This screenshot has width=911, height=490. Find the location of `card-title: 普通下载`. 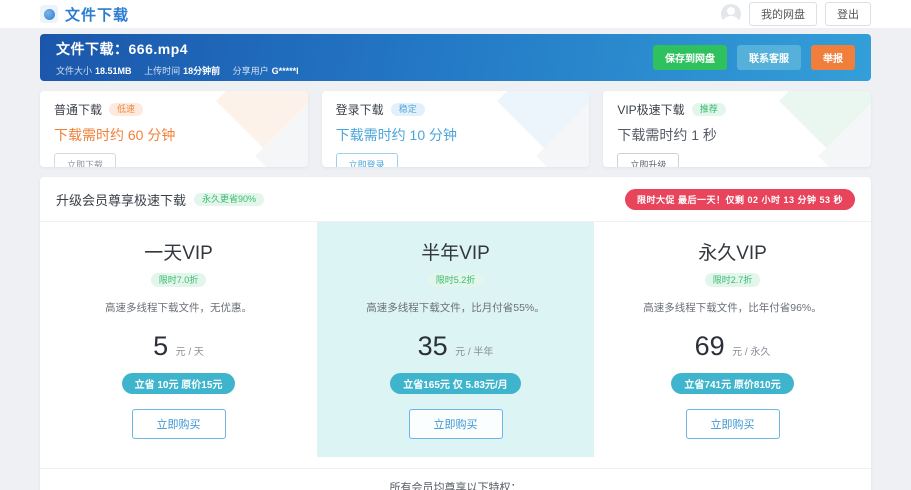

card-title: 普通下载 is located at coordinates (78, 110).